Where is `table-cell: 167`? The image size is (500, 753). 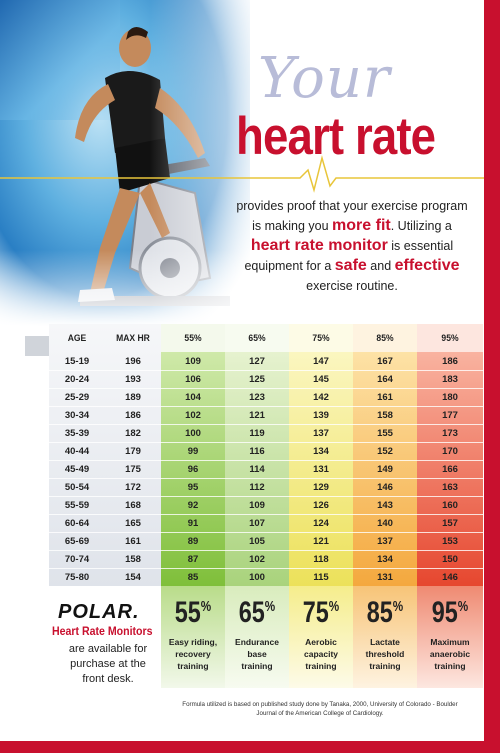
table-cell: 167 is located at coordinates (385, 361).